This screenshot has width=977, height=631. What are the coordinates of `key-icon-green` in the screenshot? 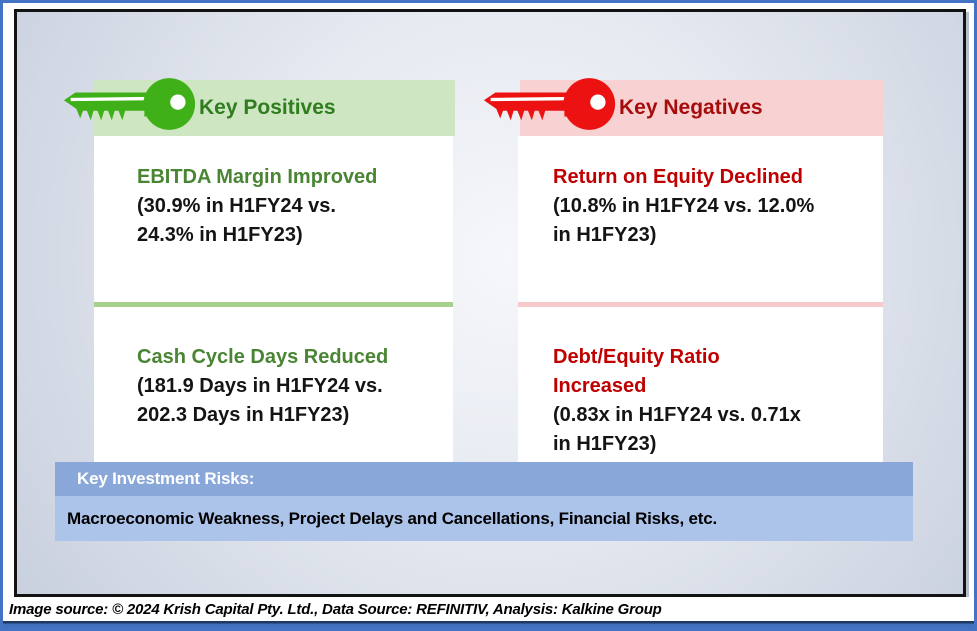 It's located at (129, 104).